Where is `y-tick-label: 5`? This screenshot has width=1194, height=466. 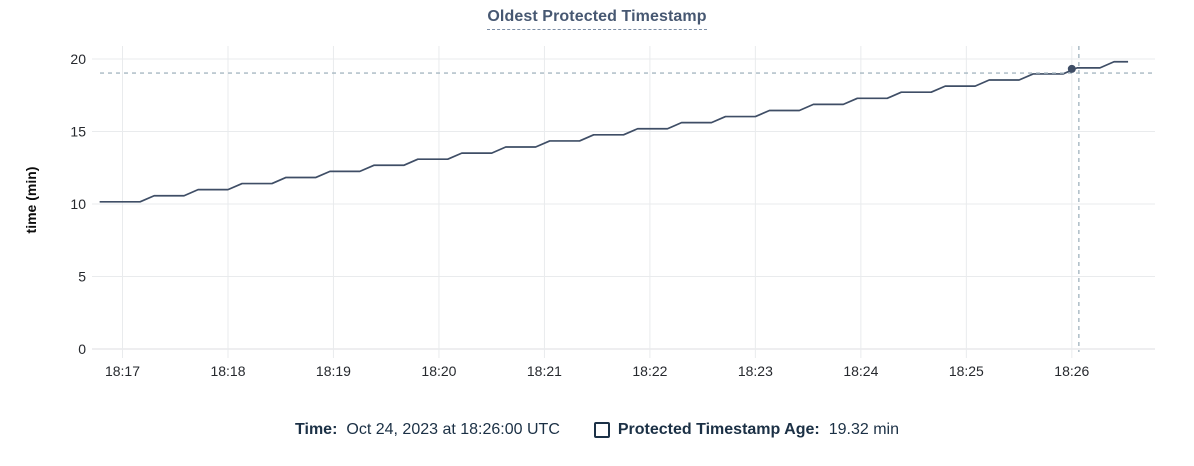
y-tick-label: 5 is located at coordinates (82, 277).